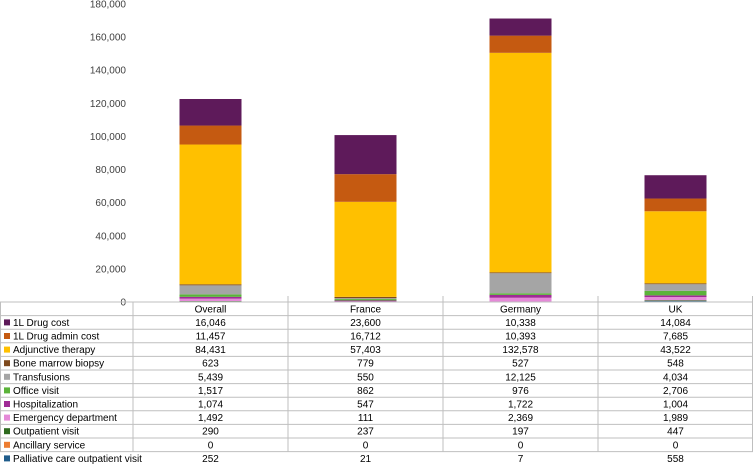 The image size is (753, 464). What do you see at coordinates (365, 432) in the screenshot?
I see `table-cell-value: 237` at bounding box center [365, 432].